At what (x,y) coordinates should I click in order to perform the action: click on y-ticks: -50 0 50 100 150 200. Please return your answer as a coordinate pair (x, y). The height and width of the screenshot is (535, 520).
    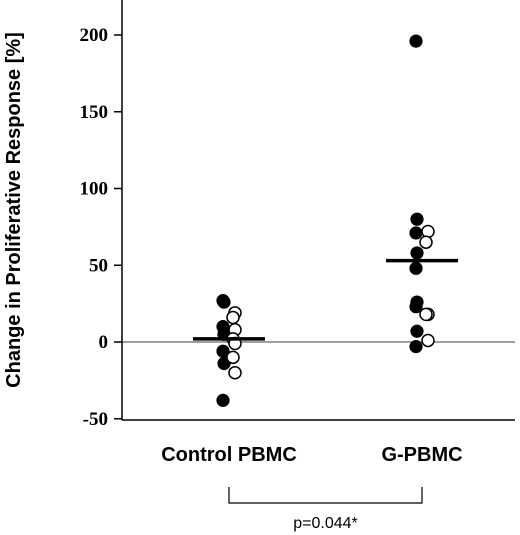
    Looking at the image, I should click on (101, 227).